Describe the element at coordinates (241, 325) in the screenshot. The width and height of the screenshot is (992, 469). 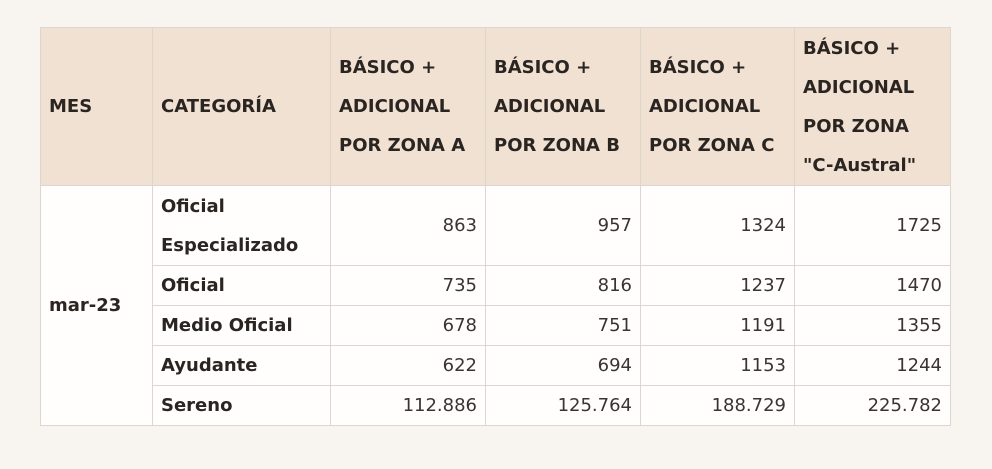
I see `category-cell: Medio Oficial` at that location.